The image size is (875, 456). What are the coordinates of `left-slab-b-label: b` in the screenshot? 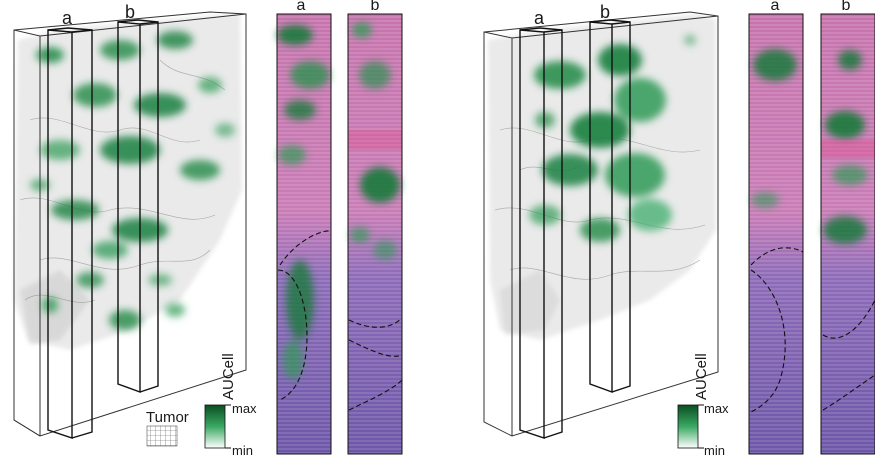 It's located at (130, 12).